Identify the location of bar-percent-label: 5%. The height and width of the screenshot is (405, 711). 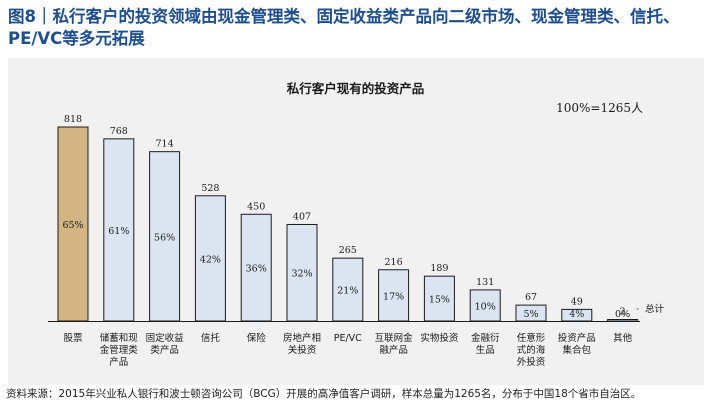
(530, 314).